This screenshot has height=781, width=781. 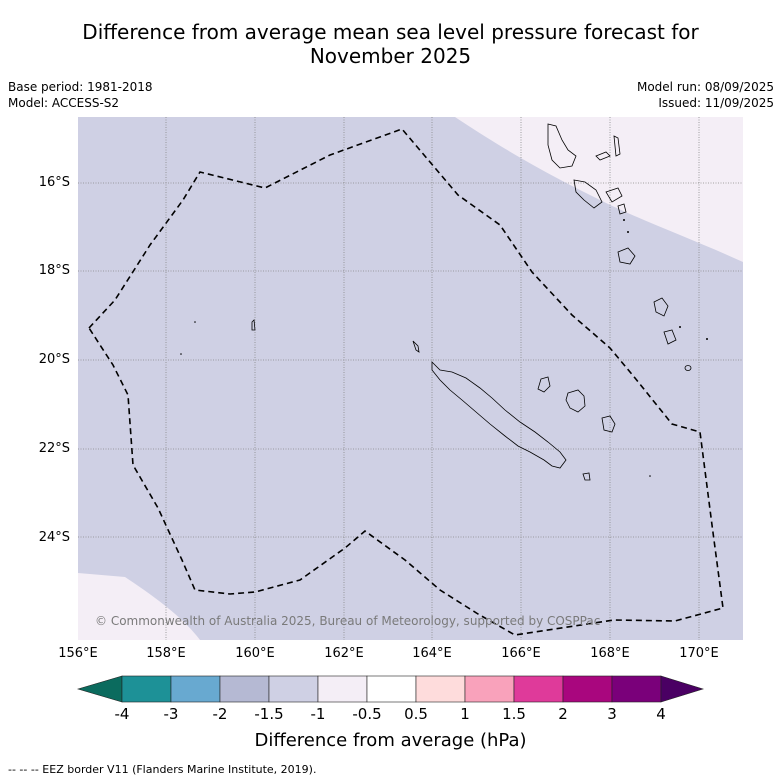 What do you see at coordinates (612, 714) in the screenshot?
I see `colorbar-tick-11: 3` at bounding box center [612, 714].